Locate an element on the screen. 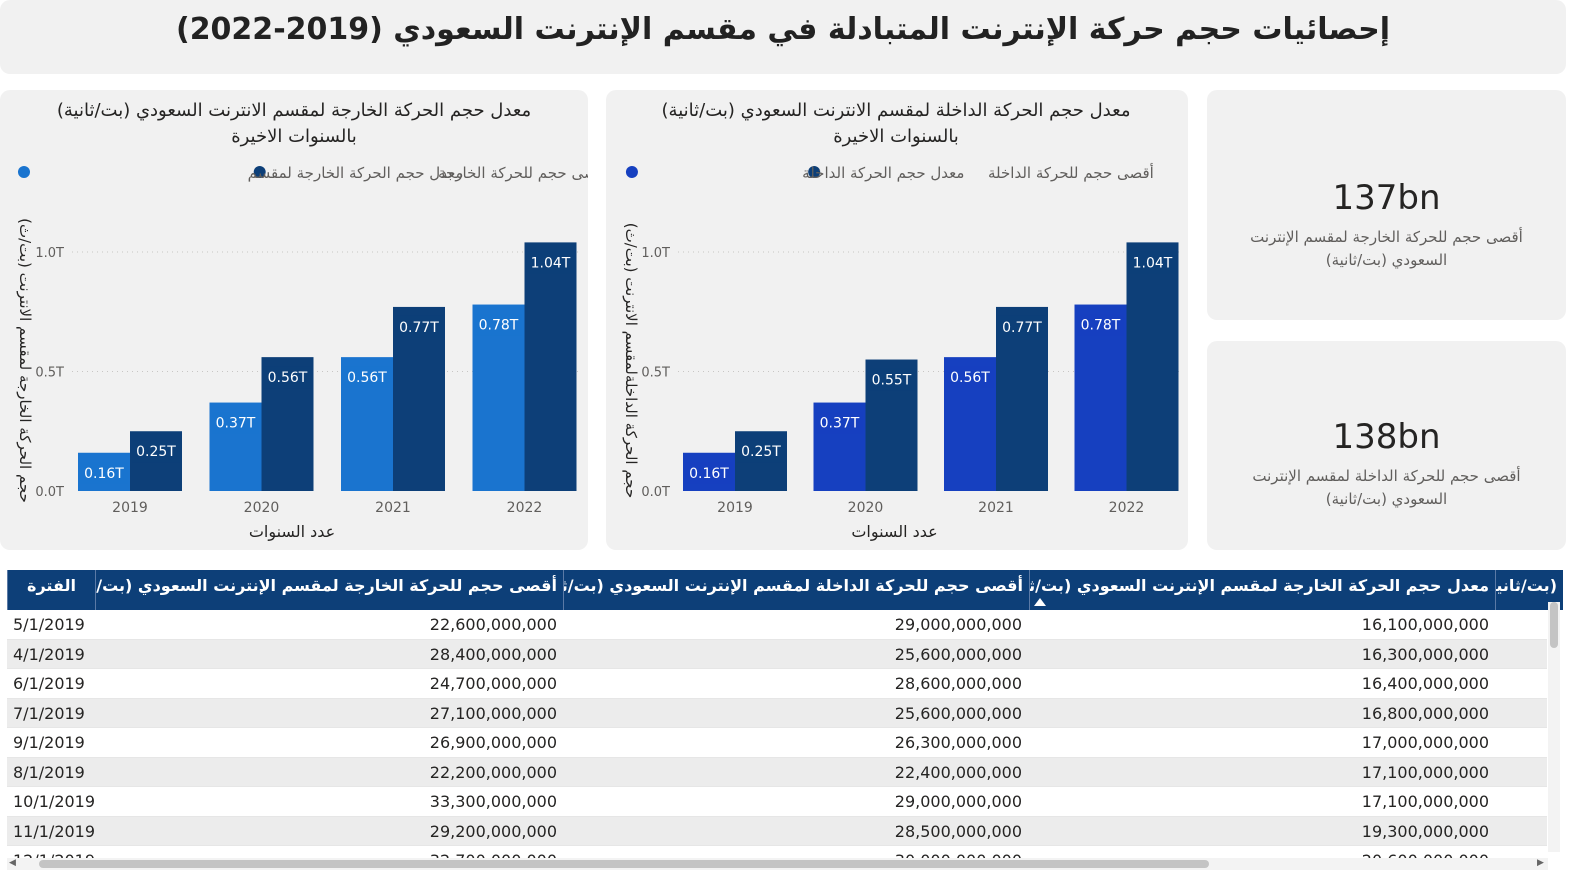  x-tick-label: 2022 is located at coordinates (525, 508).